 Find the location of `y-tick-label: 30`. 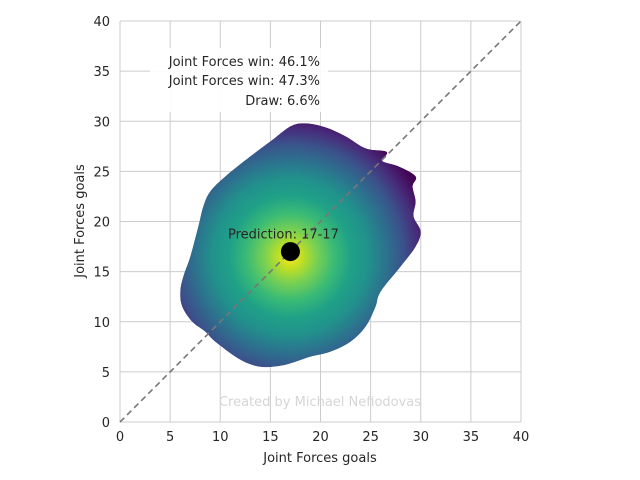

y-tick-label: 30 is located at coordinates (101, 122).